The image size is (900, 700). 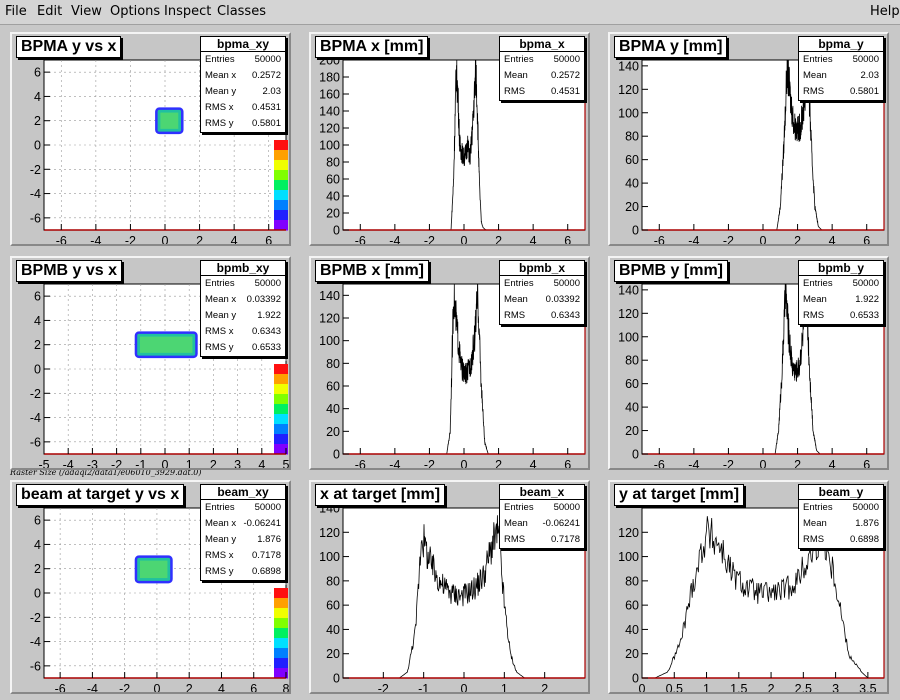 I want to click on menu-inspect: Inspect, so click(x=188, y=11).